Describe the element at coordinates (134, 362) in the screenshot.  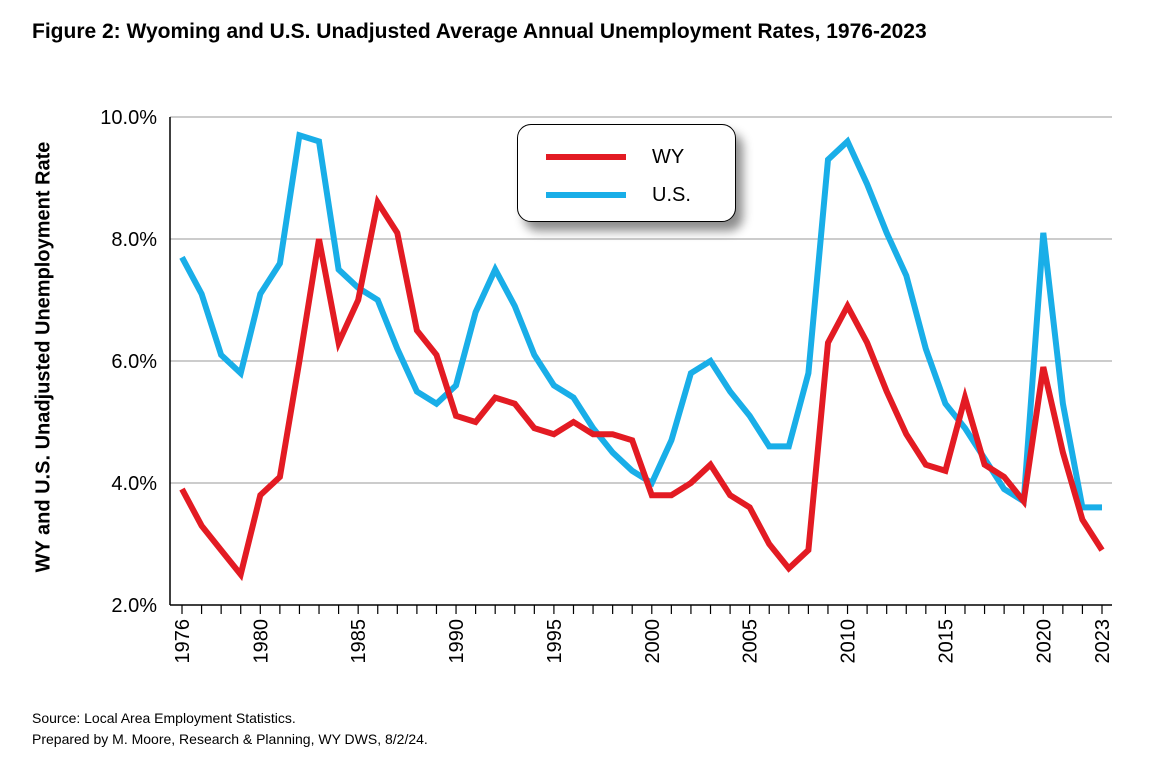
I see `y-tick-label: 6.0%` at that location.